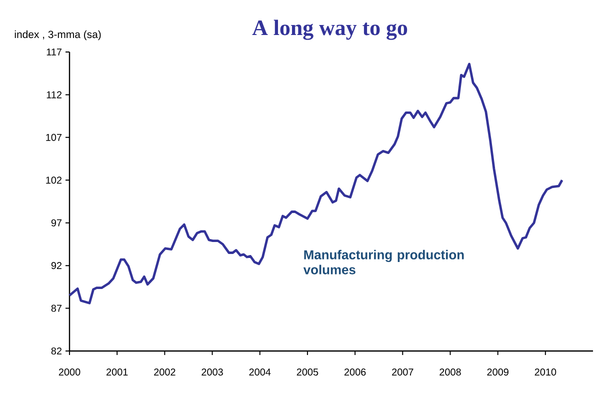 The height and width of the screenshot is (405, 611). I want to click on x-tick-label: 2007, so click(403, 372).